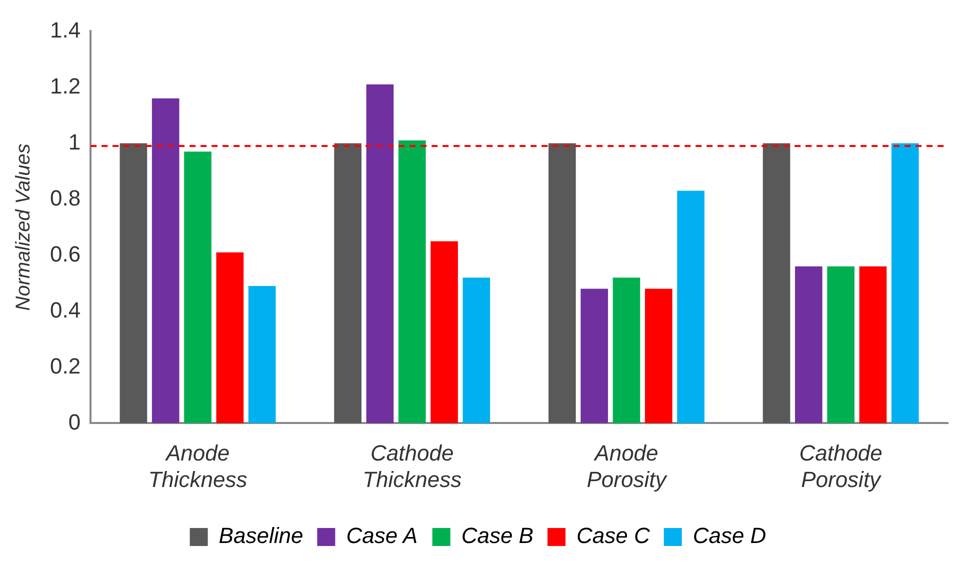  I want to click on x-tick-label: Cathode Thickness, so click(412, 466).